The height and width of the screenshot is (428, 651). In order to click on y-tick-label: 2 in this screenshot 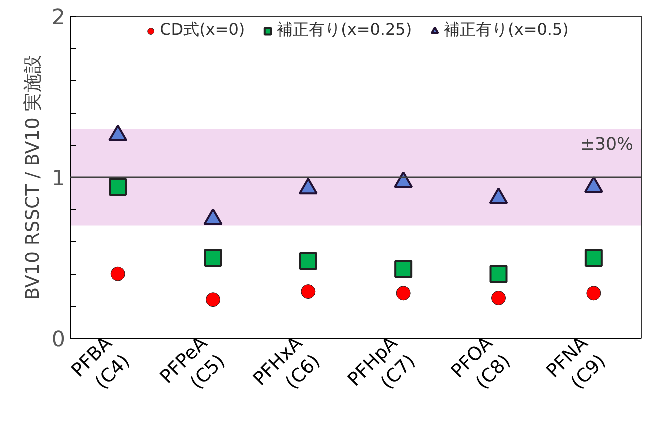, I will do `click(59, 18)`.